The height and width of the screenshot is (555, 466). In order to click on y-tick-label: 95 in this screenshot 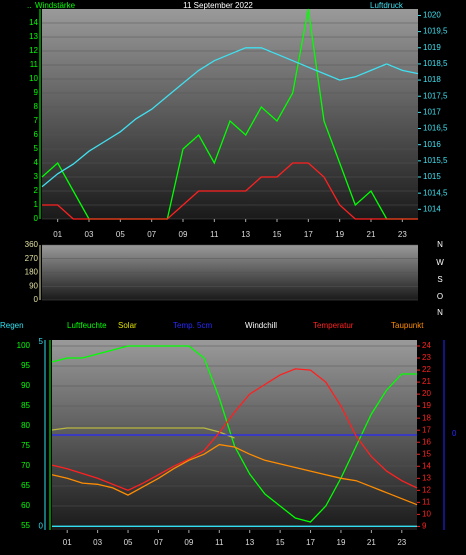, I will do `click(25, 365)`.